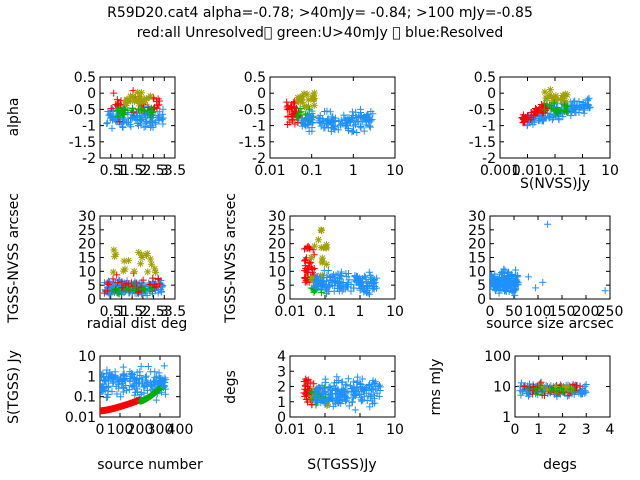  I want to click on y-tick-label: 10, so click(277, 272).